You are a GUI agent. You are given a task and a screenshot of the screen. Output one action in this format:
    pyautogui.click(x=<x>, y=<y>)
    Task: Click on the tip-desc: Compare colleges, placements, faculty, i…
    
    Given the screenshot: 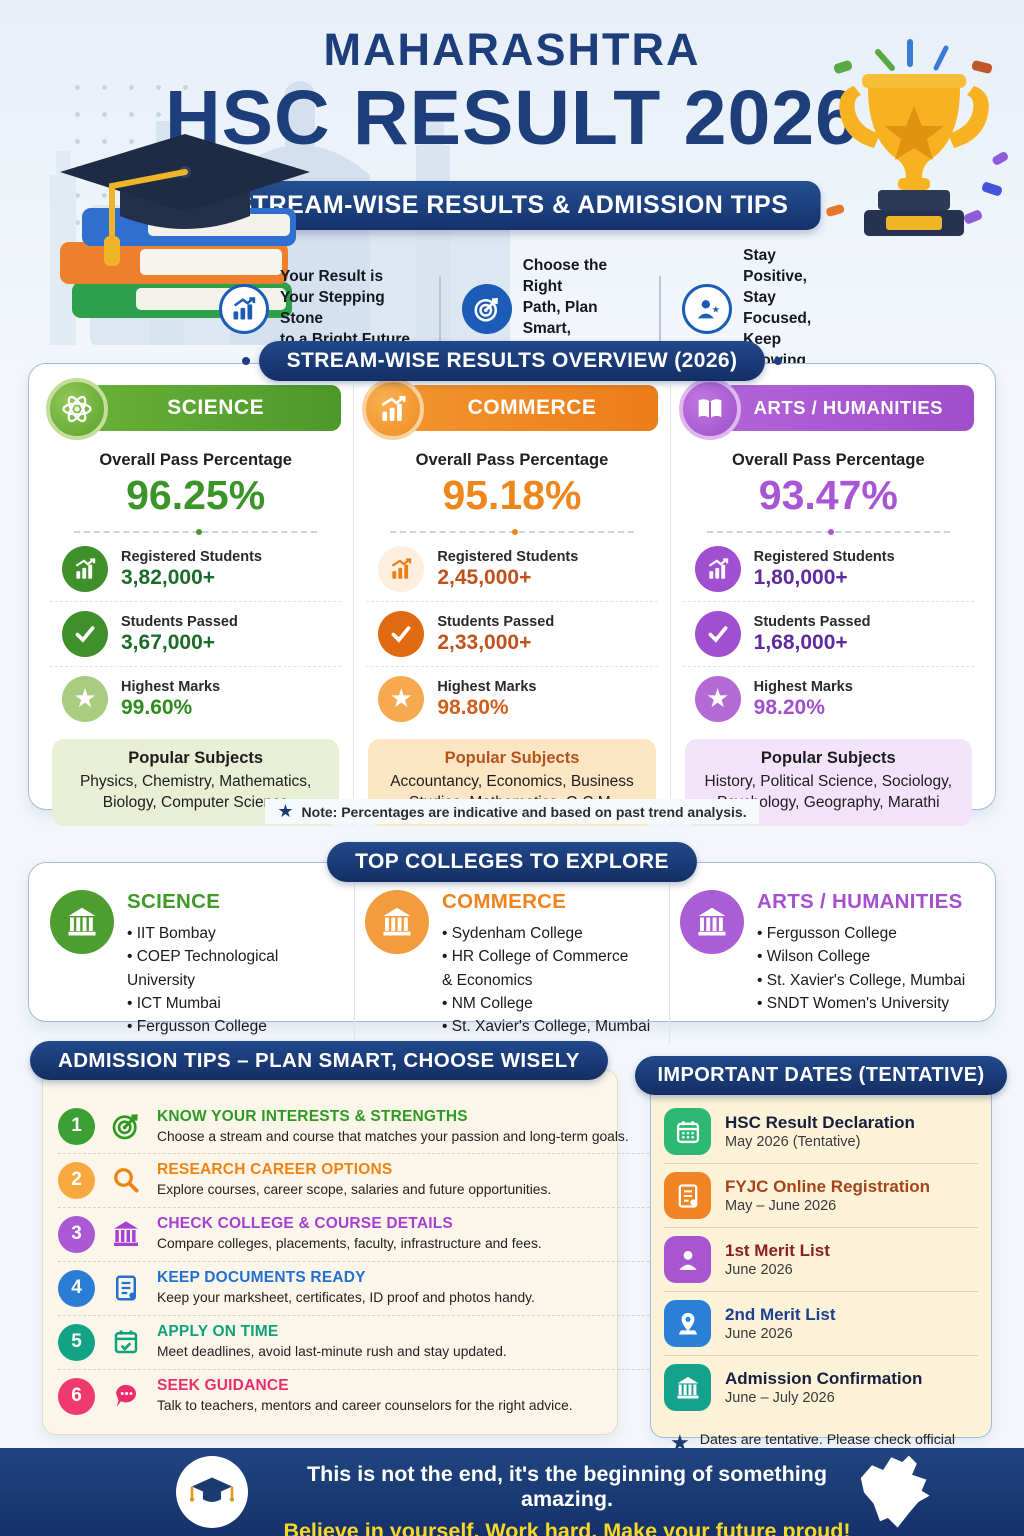 What is the action you would take?
    pyautogui.click(x=349, y=1244)
    